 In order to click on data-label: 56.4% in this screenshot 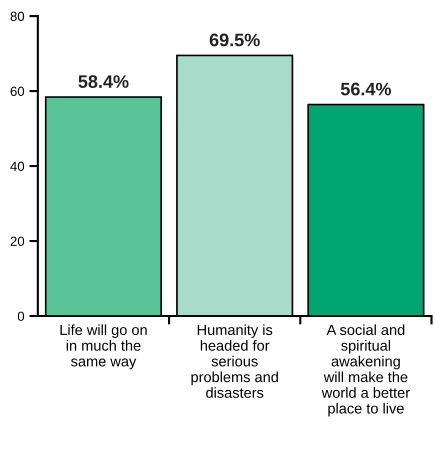, I will do `click(366, 89)`.